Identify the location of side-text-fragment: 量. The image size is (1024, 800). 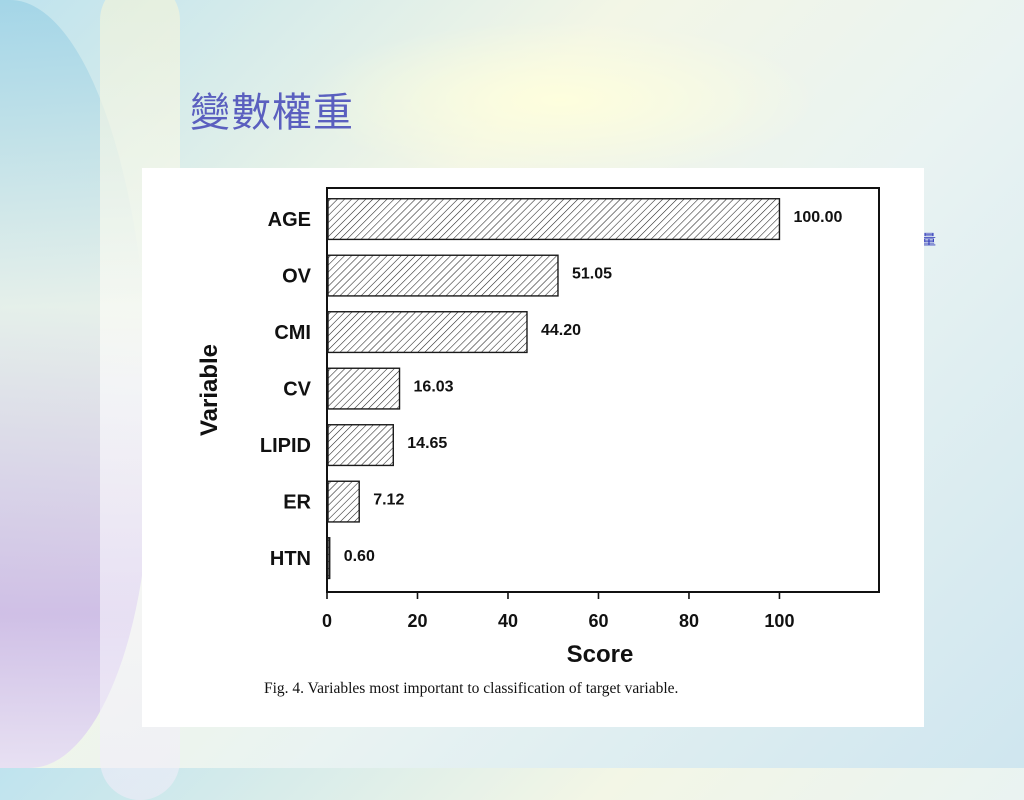
(928, 239).